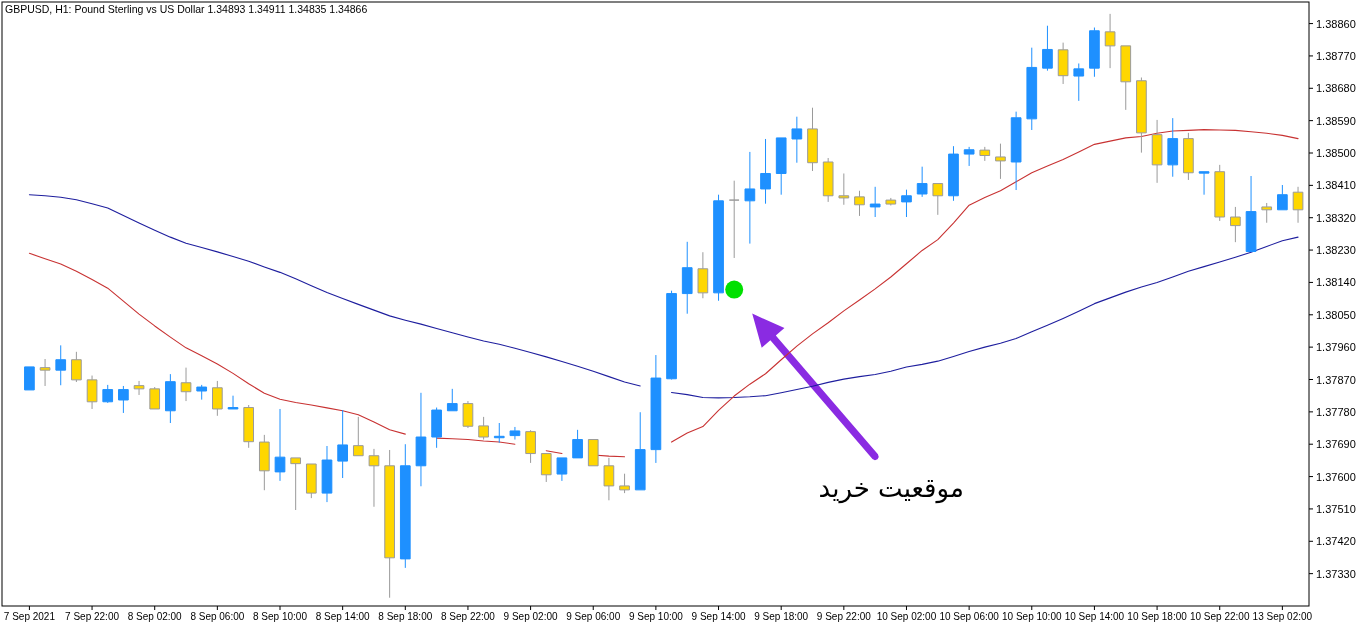 This screenshot has width=1362, height=628. Describe the element at coordinates (1282, 616) in the screenshot. I see `x-tick-label: 13 Sep 02:00` at that location.